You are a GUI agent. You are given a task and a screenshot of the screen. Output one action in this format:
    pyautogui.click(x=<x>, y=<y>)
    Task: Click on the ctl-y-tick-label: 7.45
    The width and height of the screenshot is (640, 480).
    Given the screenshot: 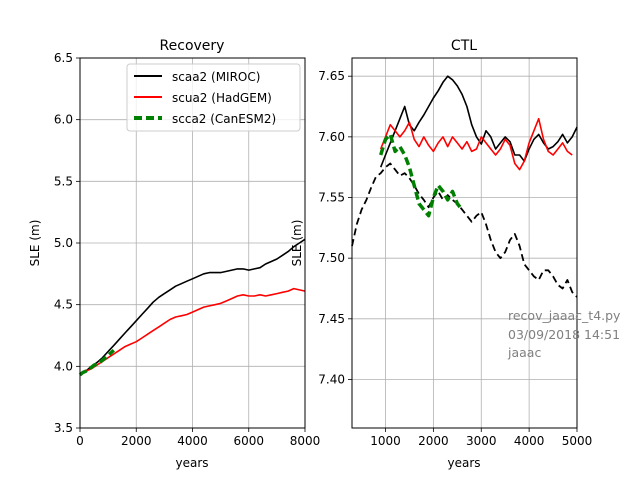 What is the action you would take?
    pyautogui.click(x=331, y=319)
    